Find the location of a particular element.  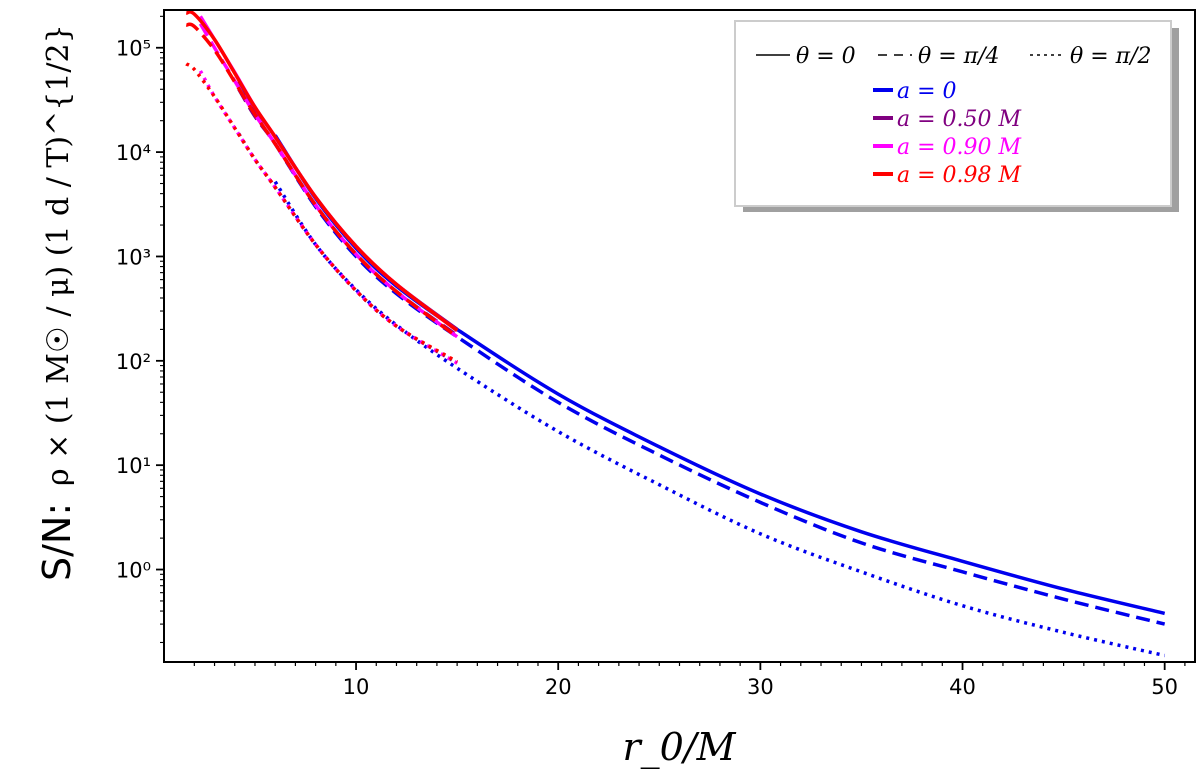

y-axis-label-prefix: S/N: is located at coordinates (57, 542).